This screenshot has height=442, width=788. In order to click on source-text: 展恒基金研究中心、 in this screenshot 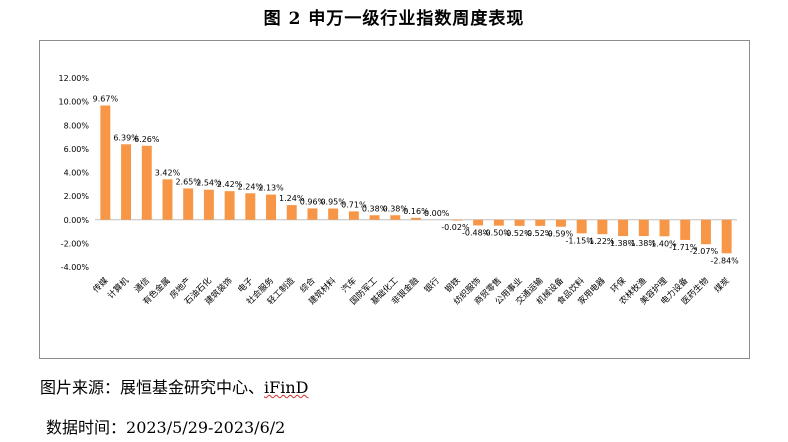, I will do `click(192, 387)`.